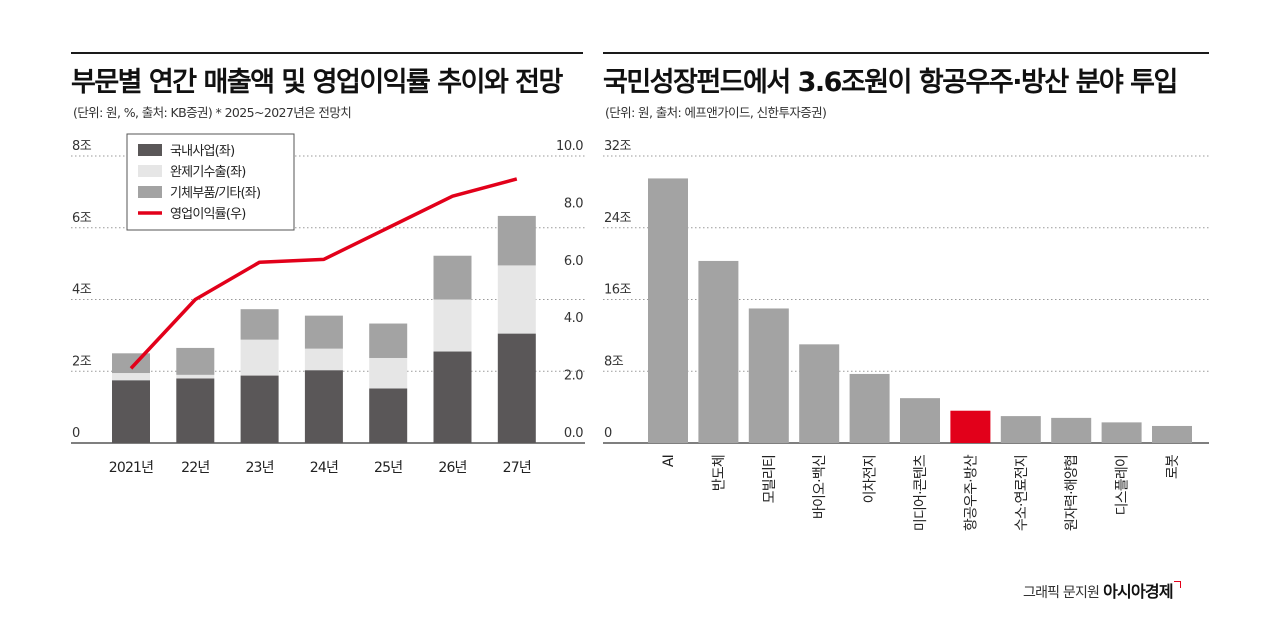  What do you see at coordinates (614, 361) in the screenshot?
I see `y-tick-label: 8조` at bounding box center [614, 361].